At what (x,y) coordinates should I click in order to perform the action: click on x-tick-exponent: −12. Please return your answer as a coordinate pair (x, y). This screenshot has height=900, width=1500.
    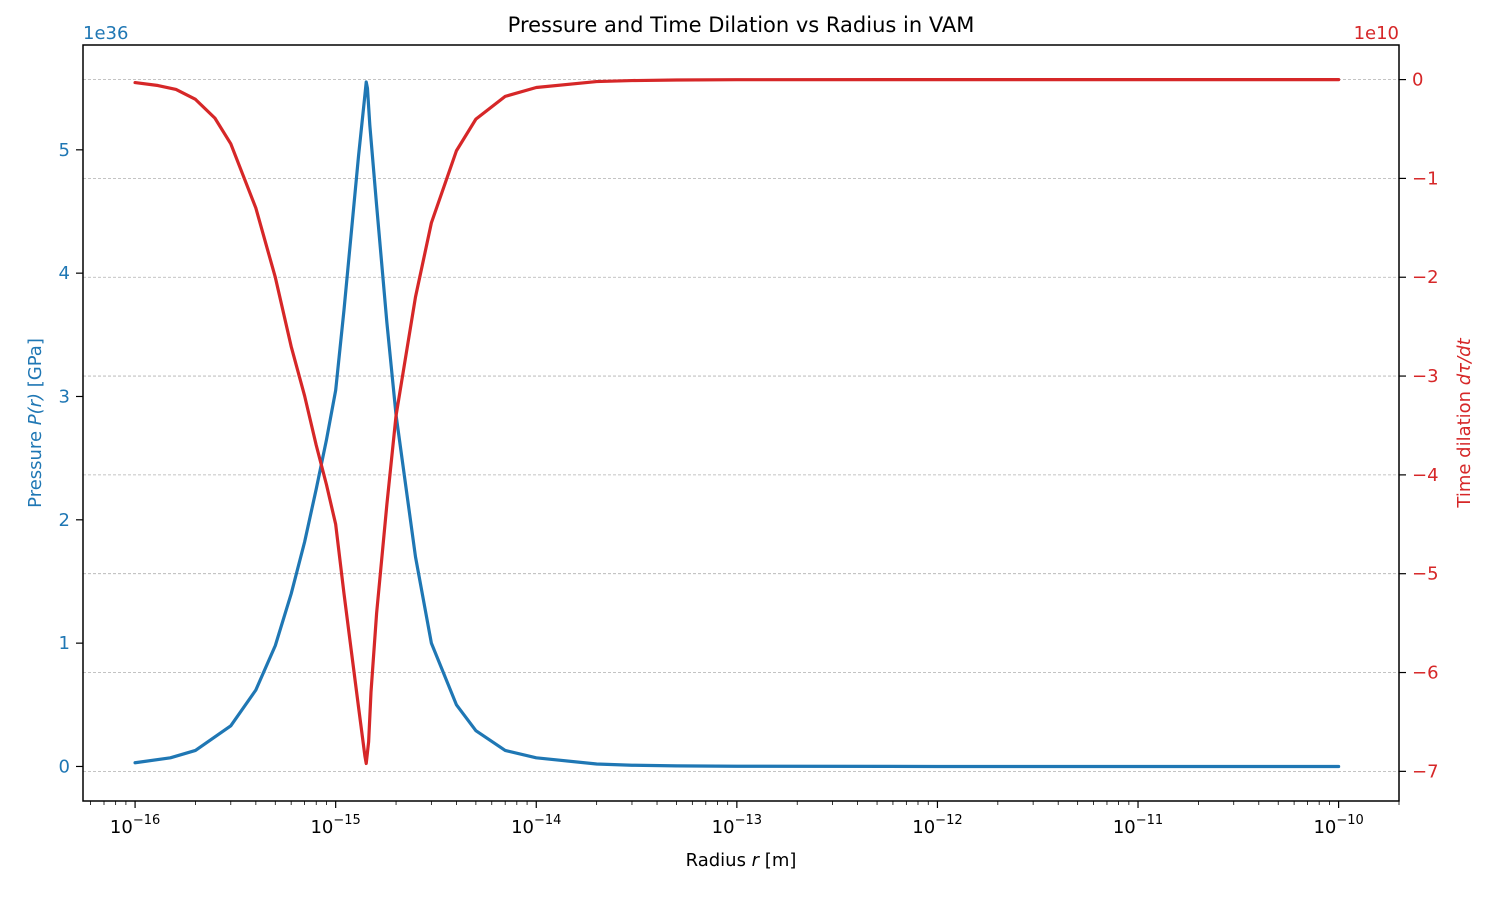
    Looking at the image, I should click on (948, 820).